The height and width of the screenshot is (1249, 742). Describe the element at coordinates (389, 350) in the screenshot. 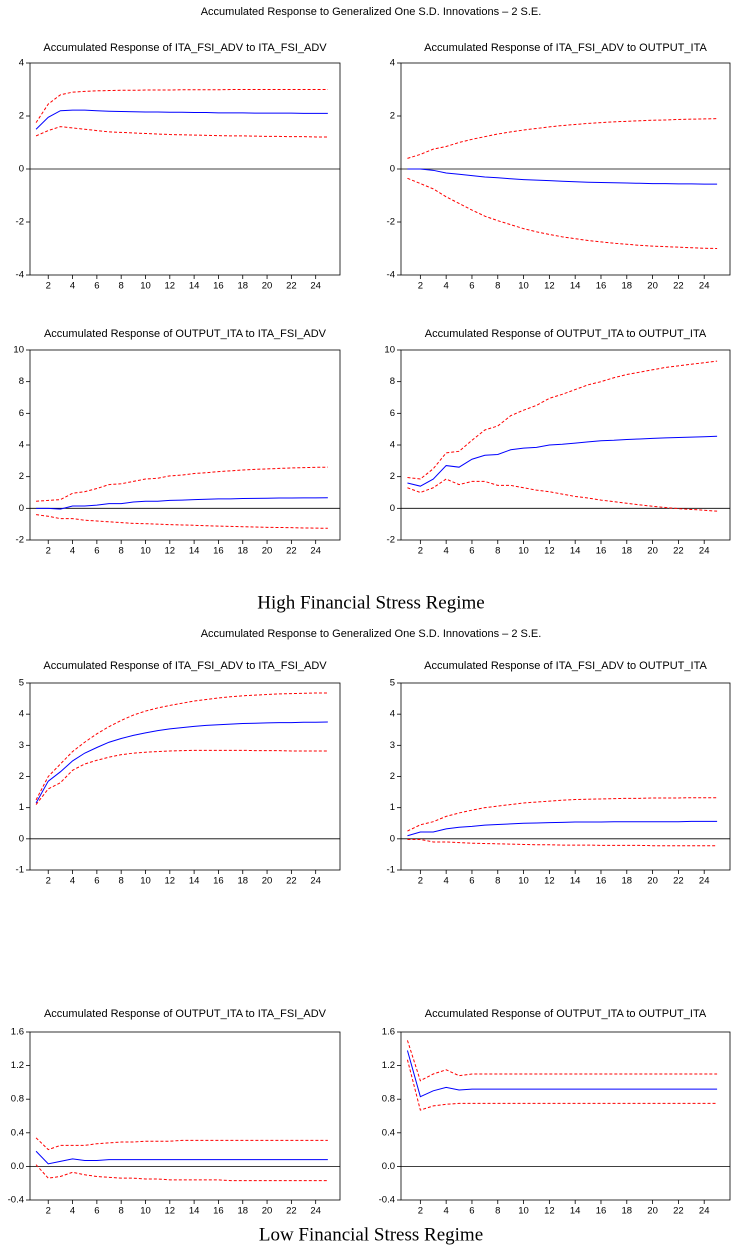

I see `y-tick-label: 10` at that location.